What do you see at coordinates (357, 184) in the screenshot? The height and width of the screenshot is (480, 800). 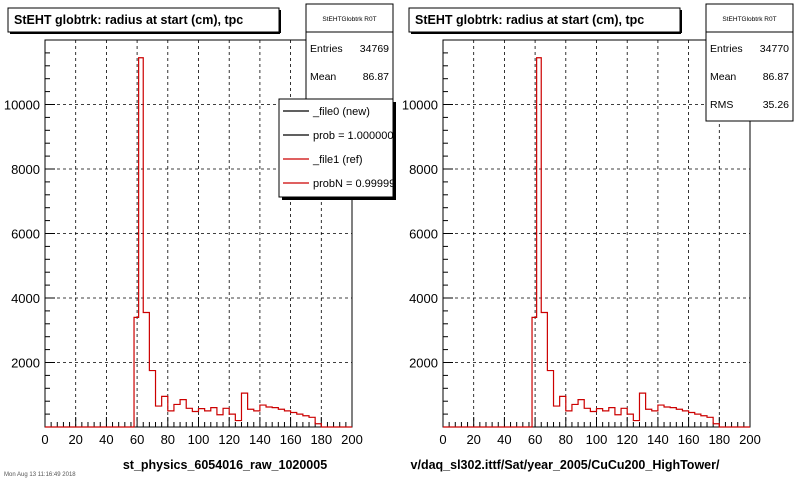 I see `legend-label: probN = 0.999998` at bounding box center [357, 184].